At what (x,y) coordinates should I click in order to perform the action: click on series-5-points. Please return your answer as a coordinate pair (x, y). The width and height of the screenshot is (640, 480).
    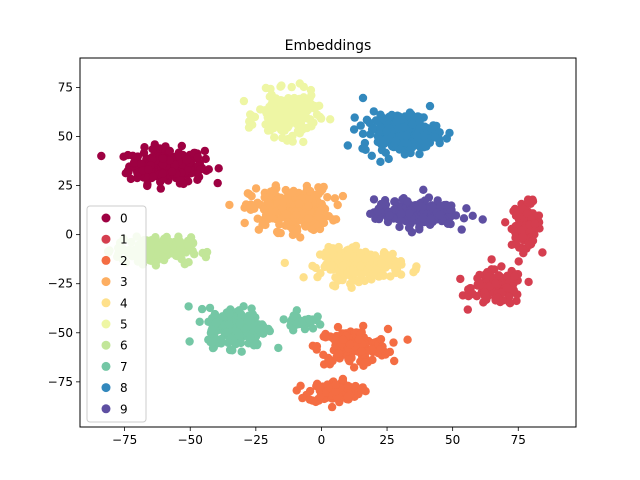
    Looking at the image, I should click on (287, 113).